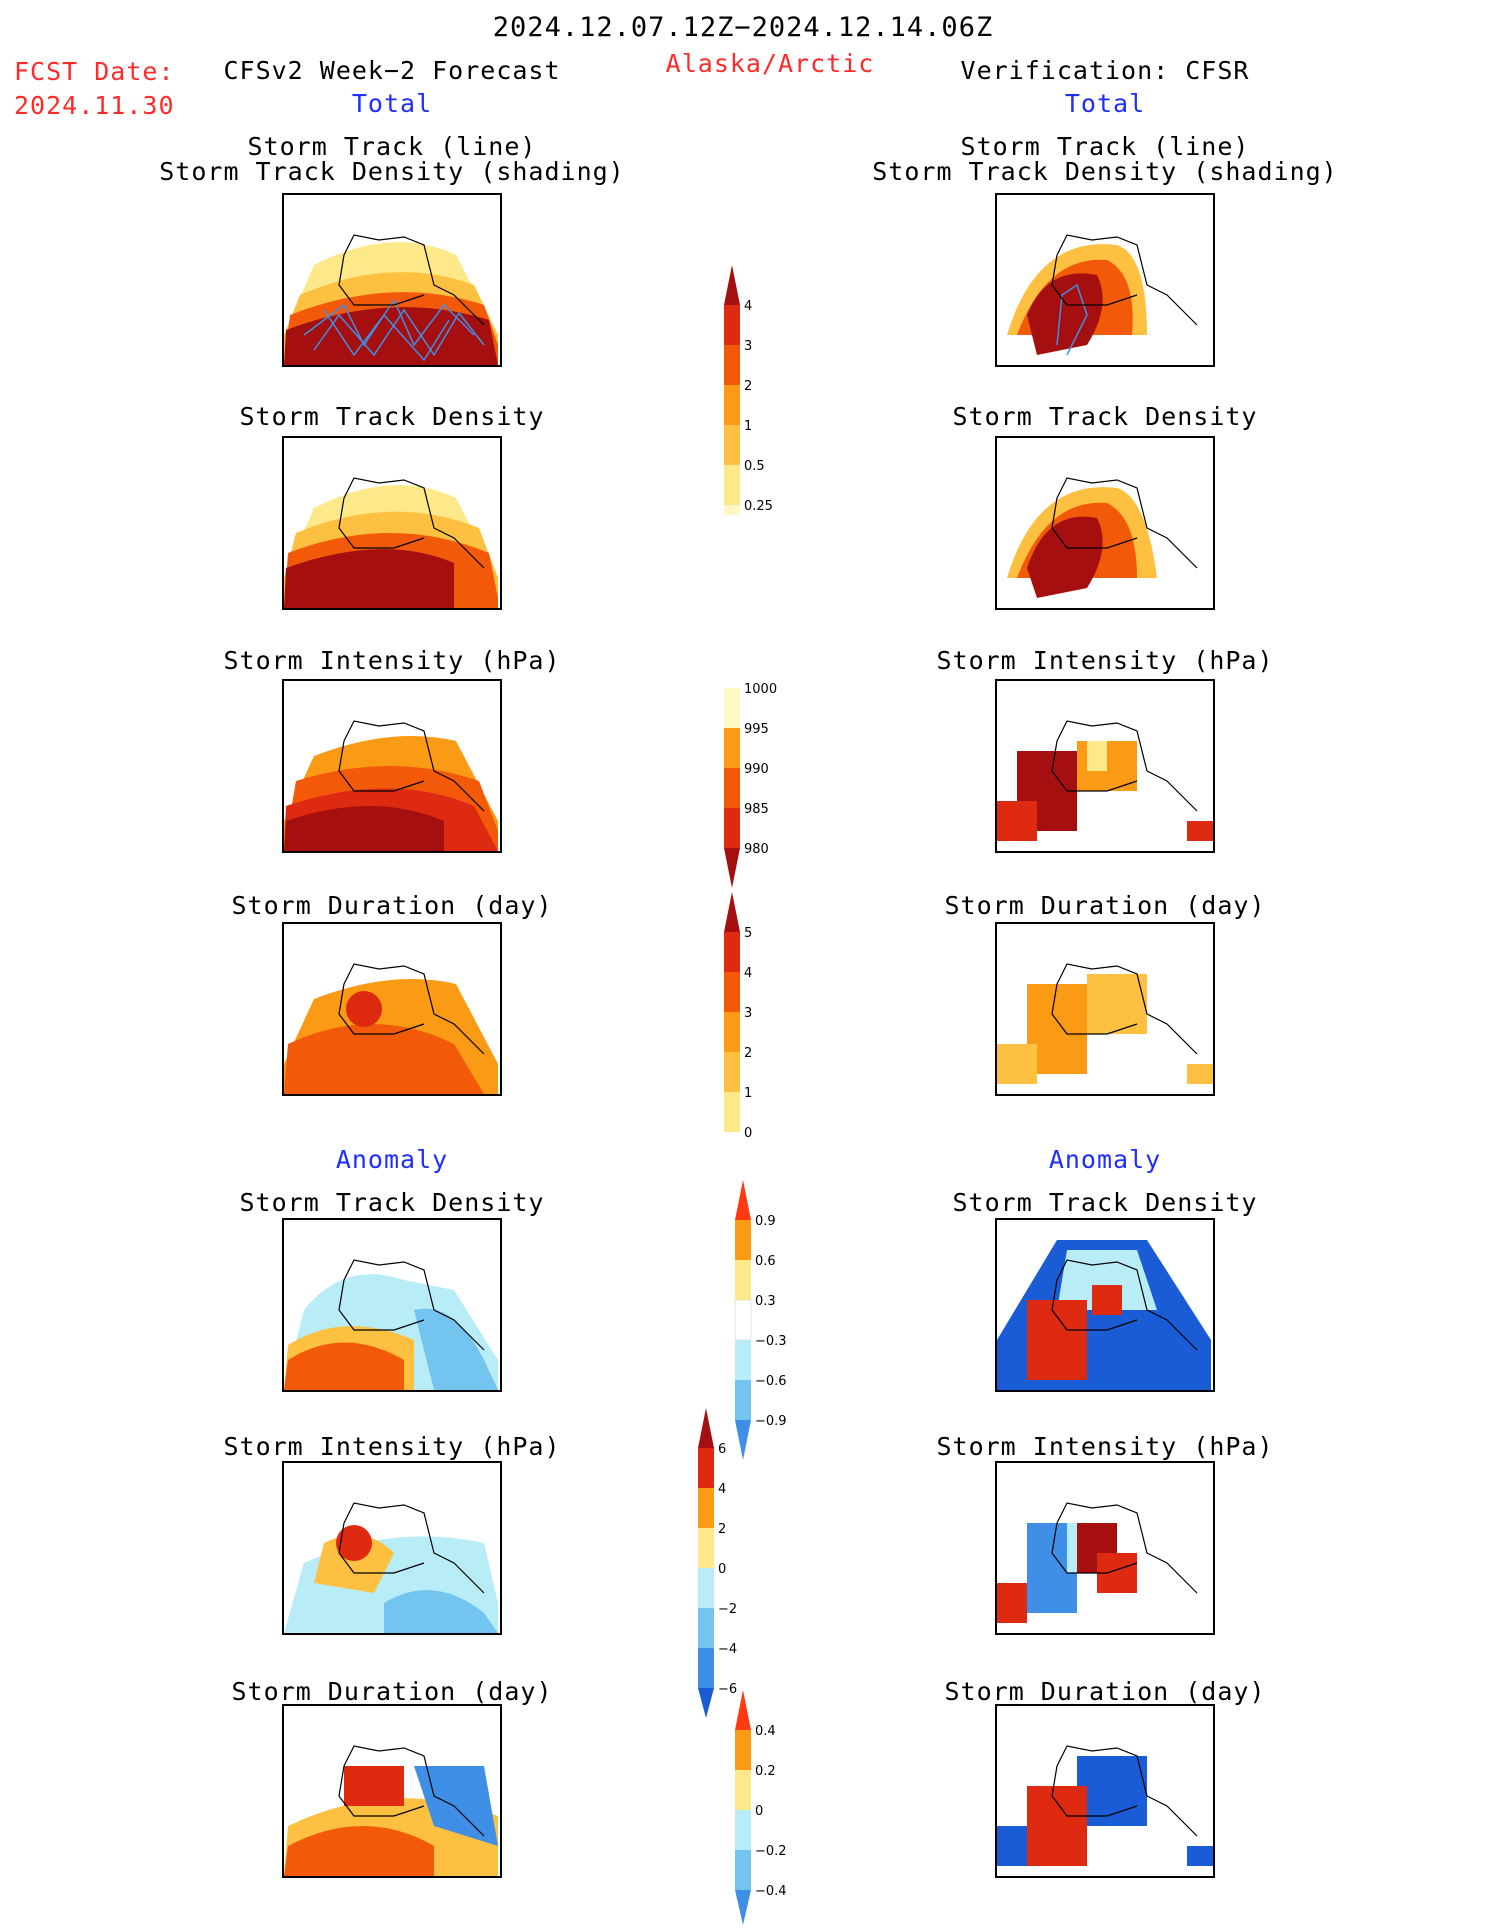 The height and width of the screenshot is (1929, 1487). I want to click on region-title: Alaska/Arctic, so click(770, 63).